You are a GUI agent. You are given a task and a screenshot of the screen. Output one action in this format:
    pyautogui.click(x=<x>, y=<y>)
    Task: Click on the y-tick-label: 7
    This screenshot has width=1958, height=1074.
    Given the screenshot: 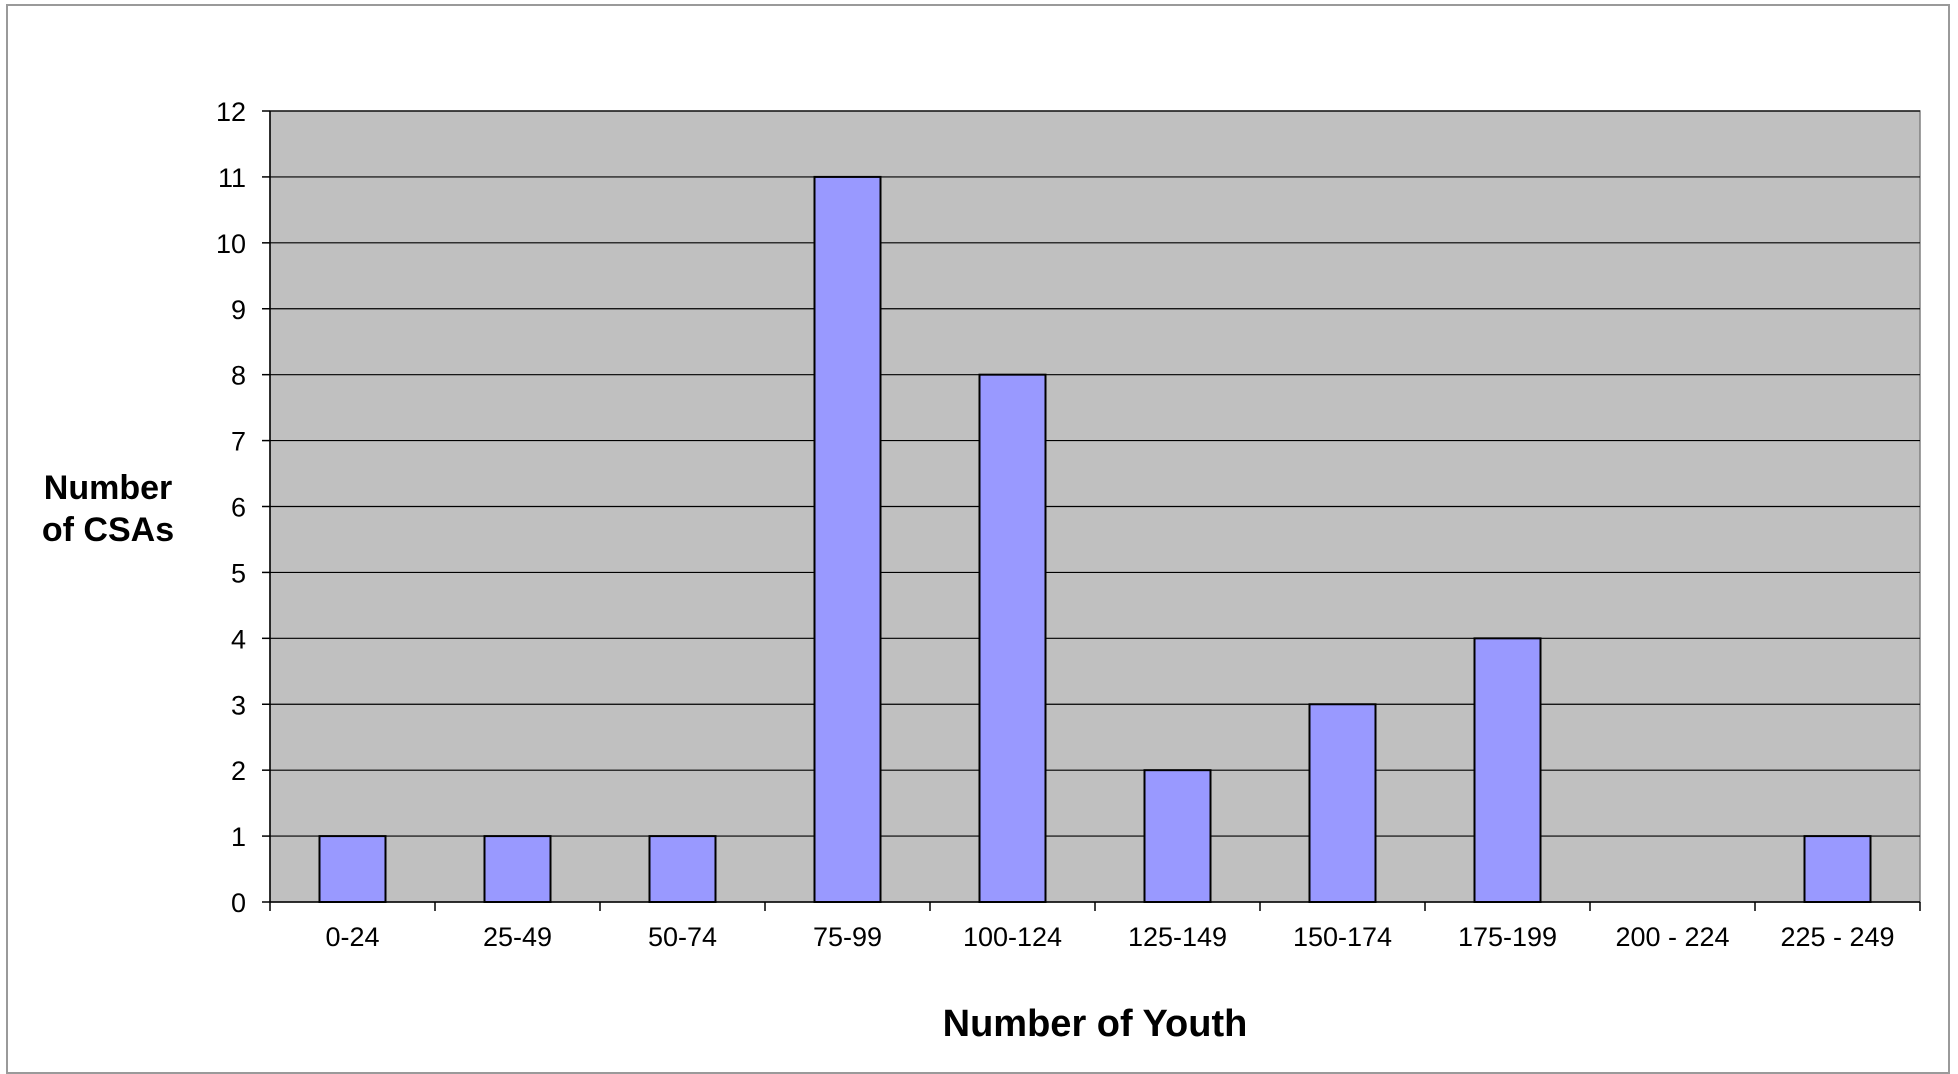 What is the action you would take?
    pyautogui.click(x=238, y=442)
    